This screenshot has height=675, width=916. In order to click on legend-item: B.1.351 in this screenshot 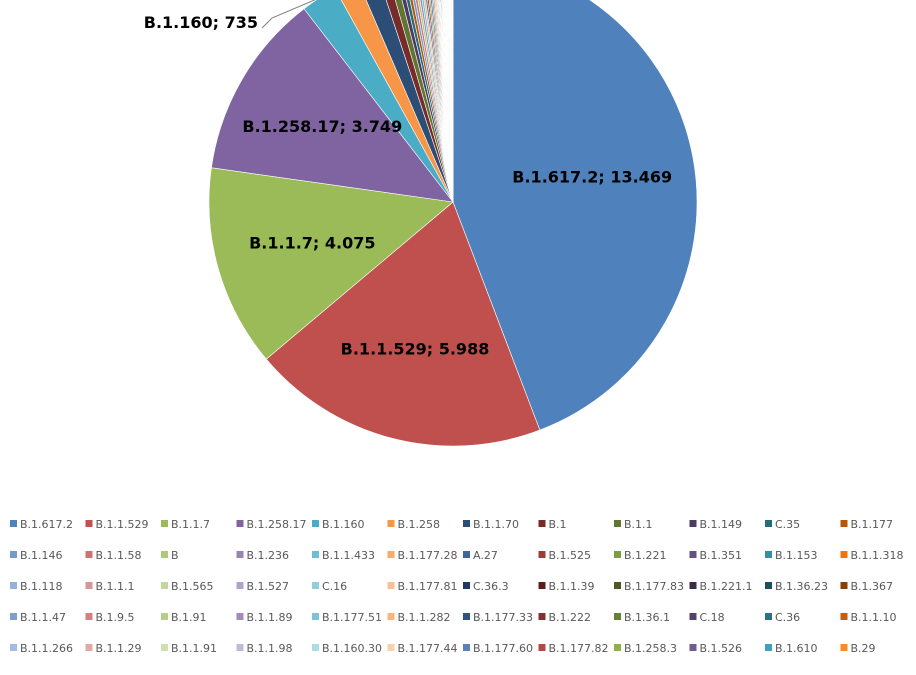, I will do `click(716, 555)`.